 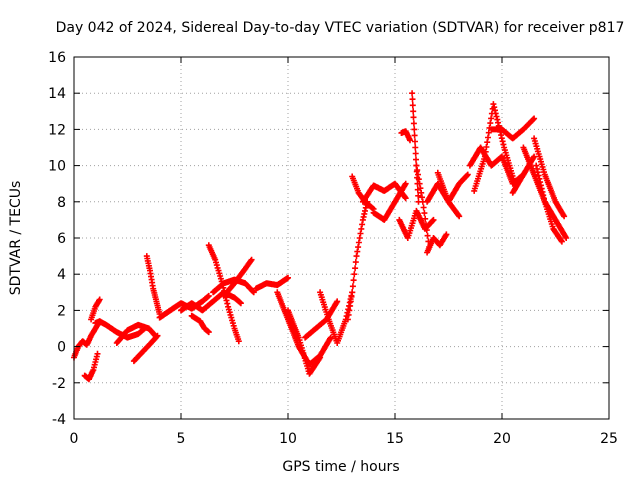 I want to click on y-tick-label: 14, so click(x=57, y=94).